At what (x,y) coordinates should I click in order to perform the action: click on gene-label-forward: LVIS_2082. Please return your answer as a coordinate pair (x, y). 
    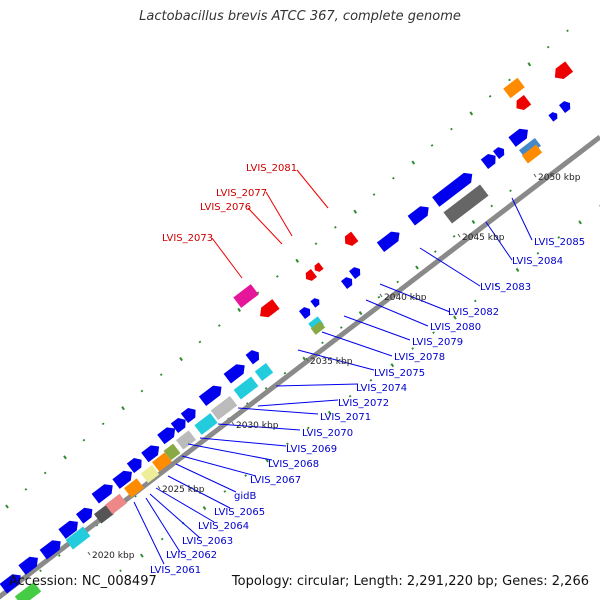
    Looking at the image, I should click on (473, 312).